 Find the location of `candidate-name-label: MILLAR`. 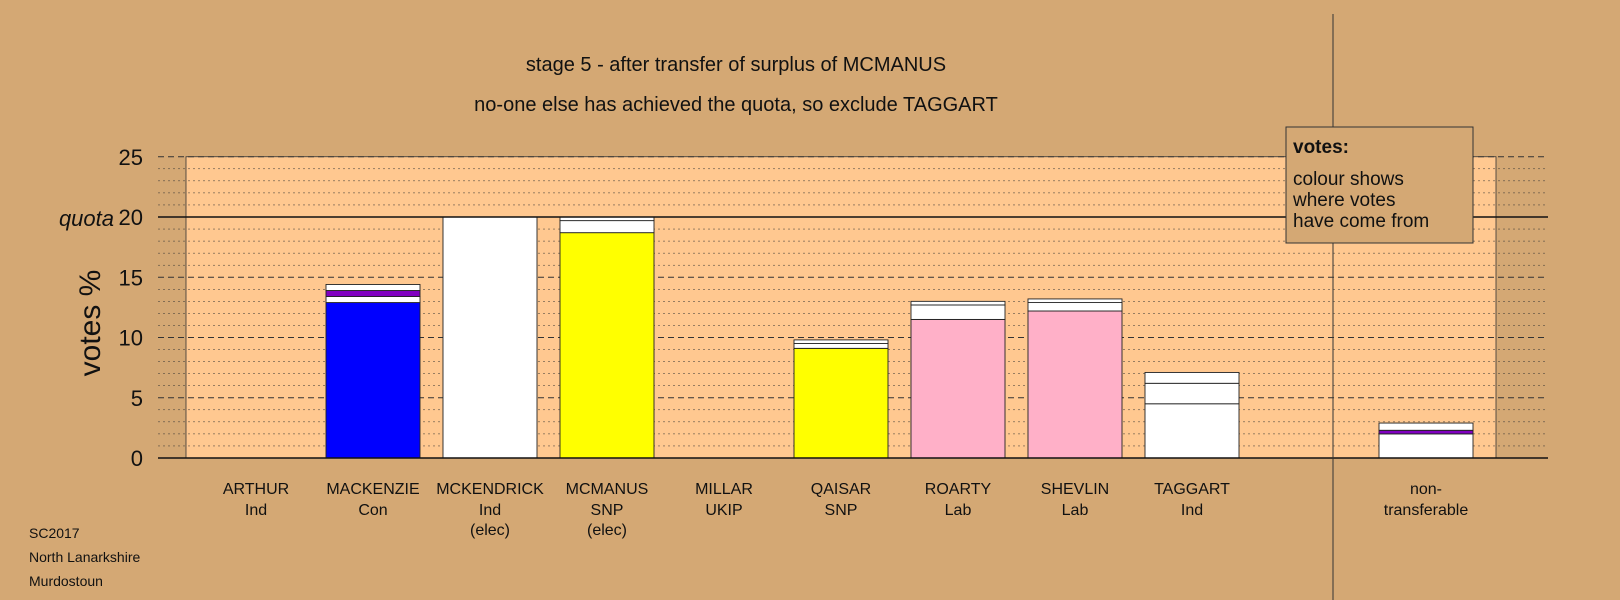

candidate-name-label: MILLAR is located at coordinates (724, 489).